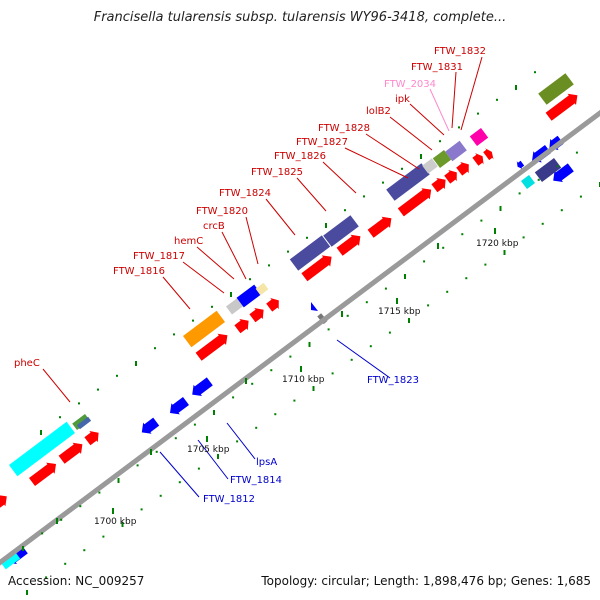 The image size is (600, 600). What do you see at coordinates (27, 363) in the screenshot?
I see `gene-label-phec: pheC` at bounding box center [27, 363].